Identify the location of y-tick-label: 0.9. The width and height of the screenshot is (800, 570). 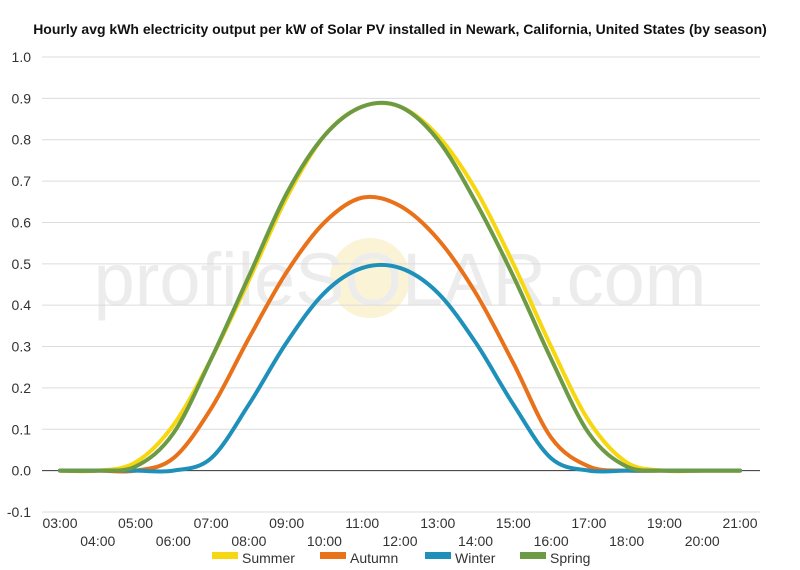
(22, 98).